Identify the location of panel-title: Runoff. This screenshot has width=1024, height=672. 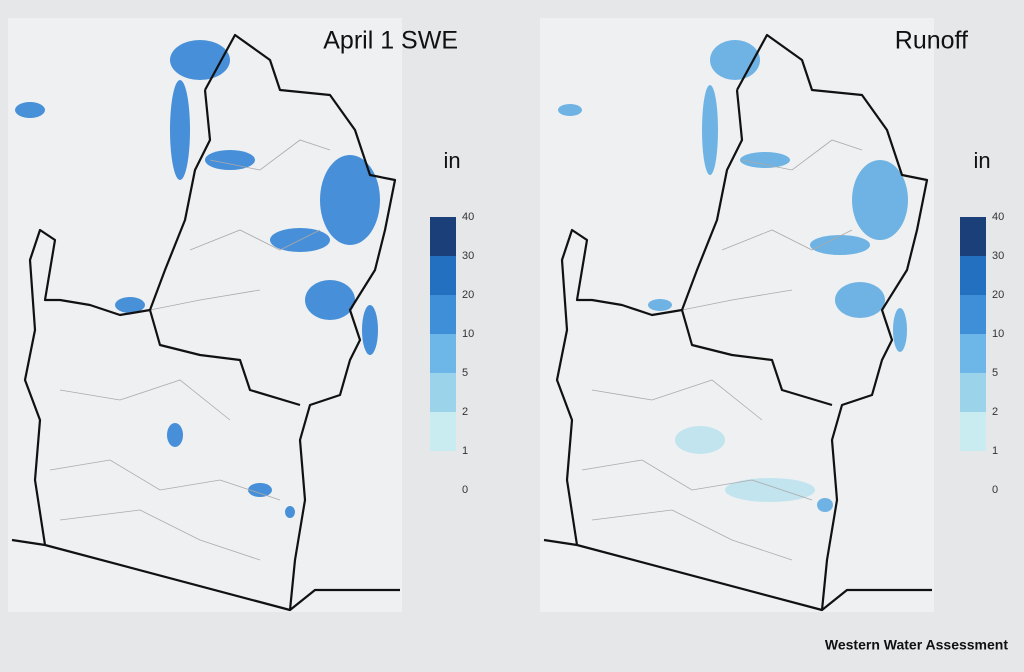
(931, 41).